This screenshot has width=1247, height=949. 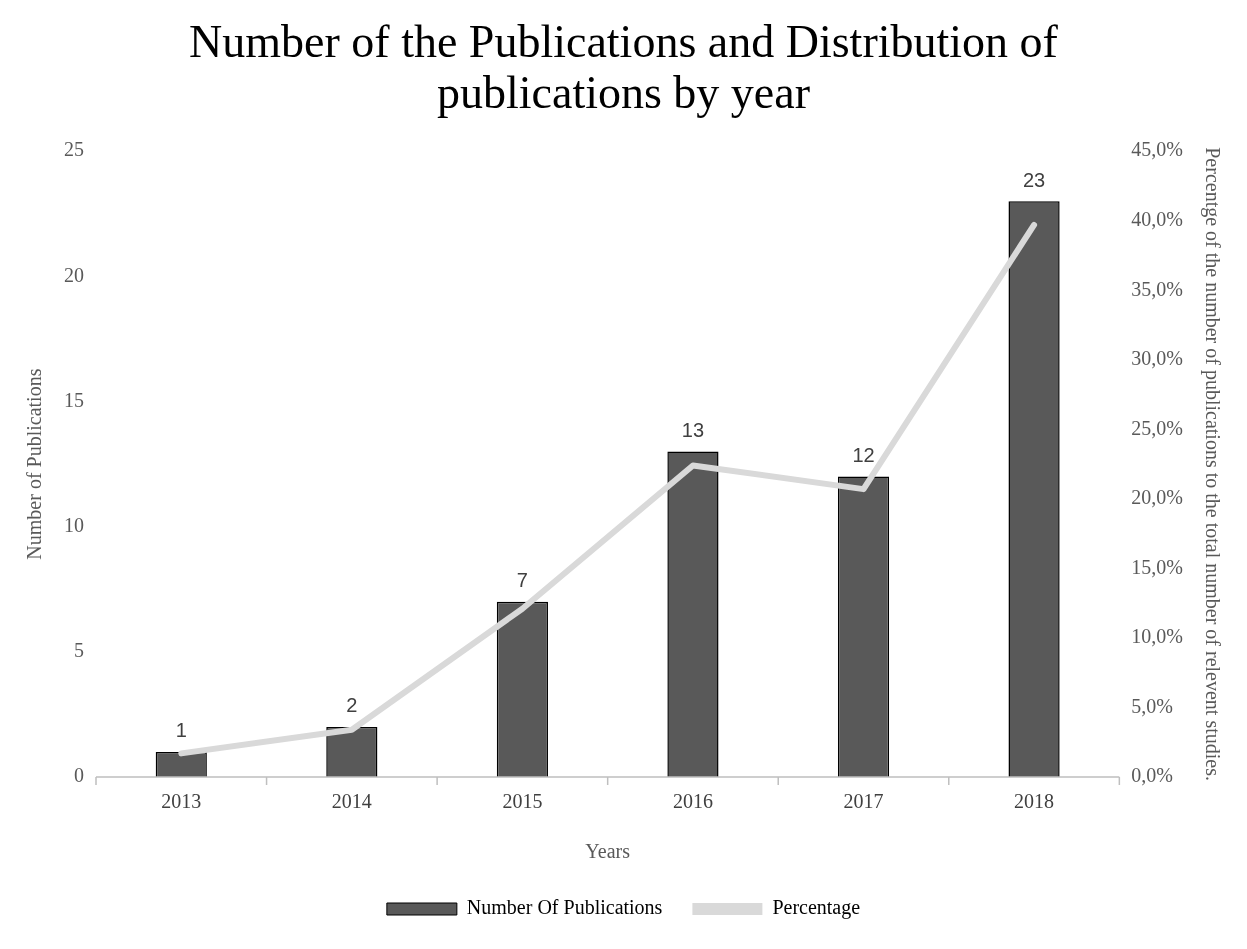 I want to click on y2-tick-label: 20,0%, so click(x=1157, y=497).